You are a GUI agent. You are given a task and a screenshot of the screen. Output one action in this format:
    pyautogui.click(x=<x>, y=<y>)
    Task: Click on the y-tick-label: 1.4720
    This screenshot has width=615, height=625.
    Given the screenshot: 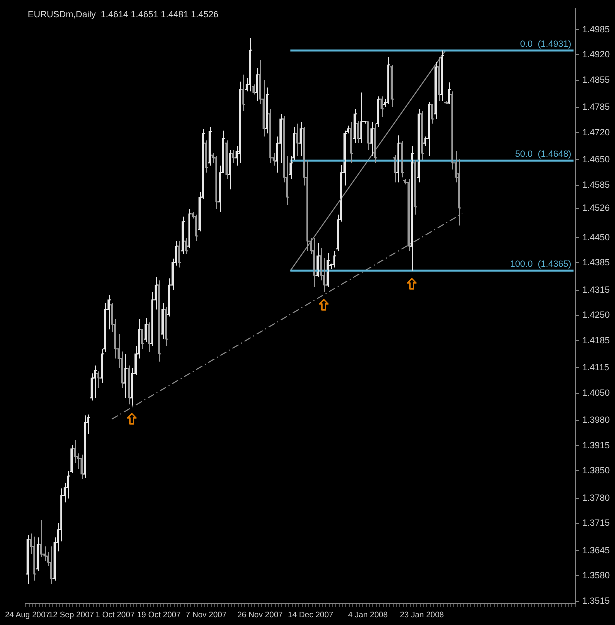 What is the action you would take?
    pyautogui.click(x=596, y=132)
    